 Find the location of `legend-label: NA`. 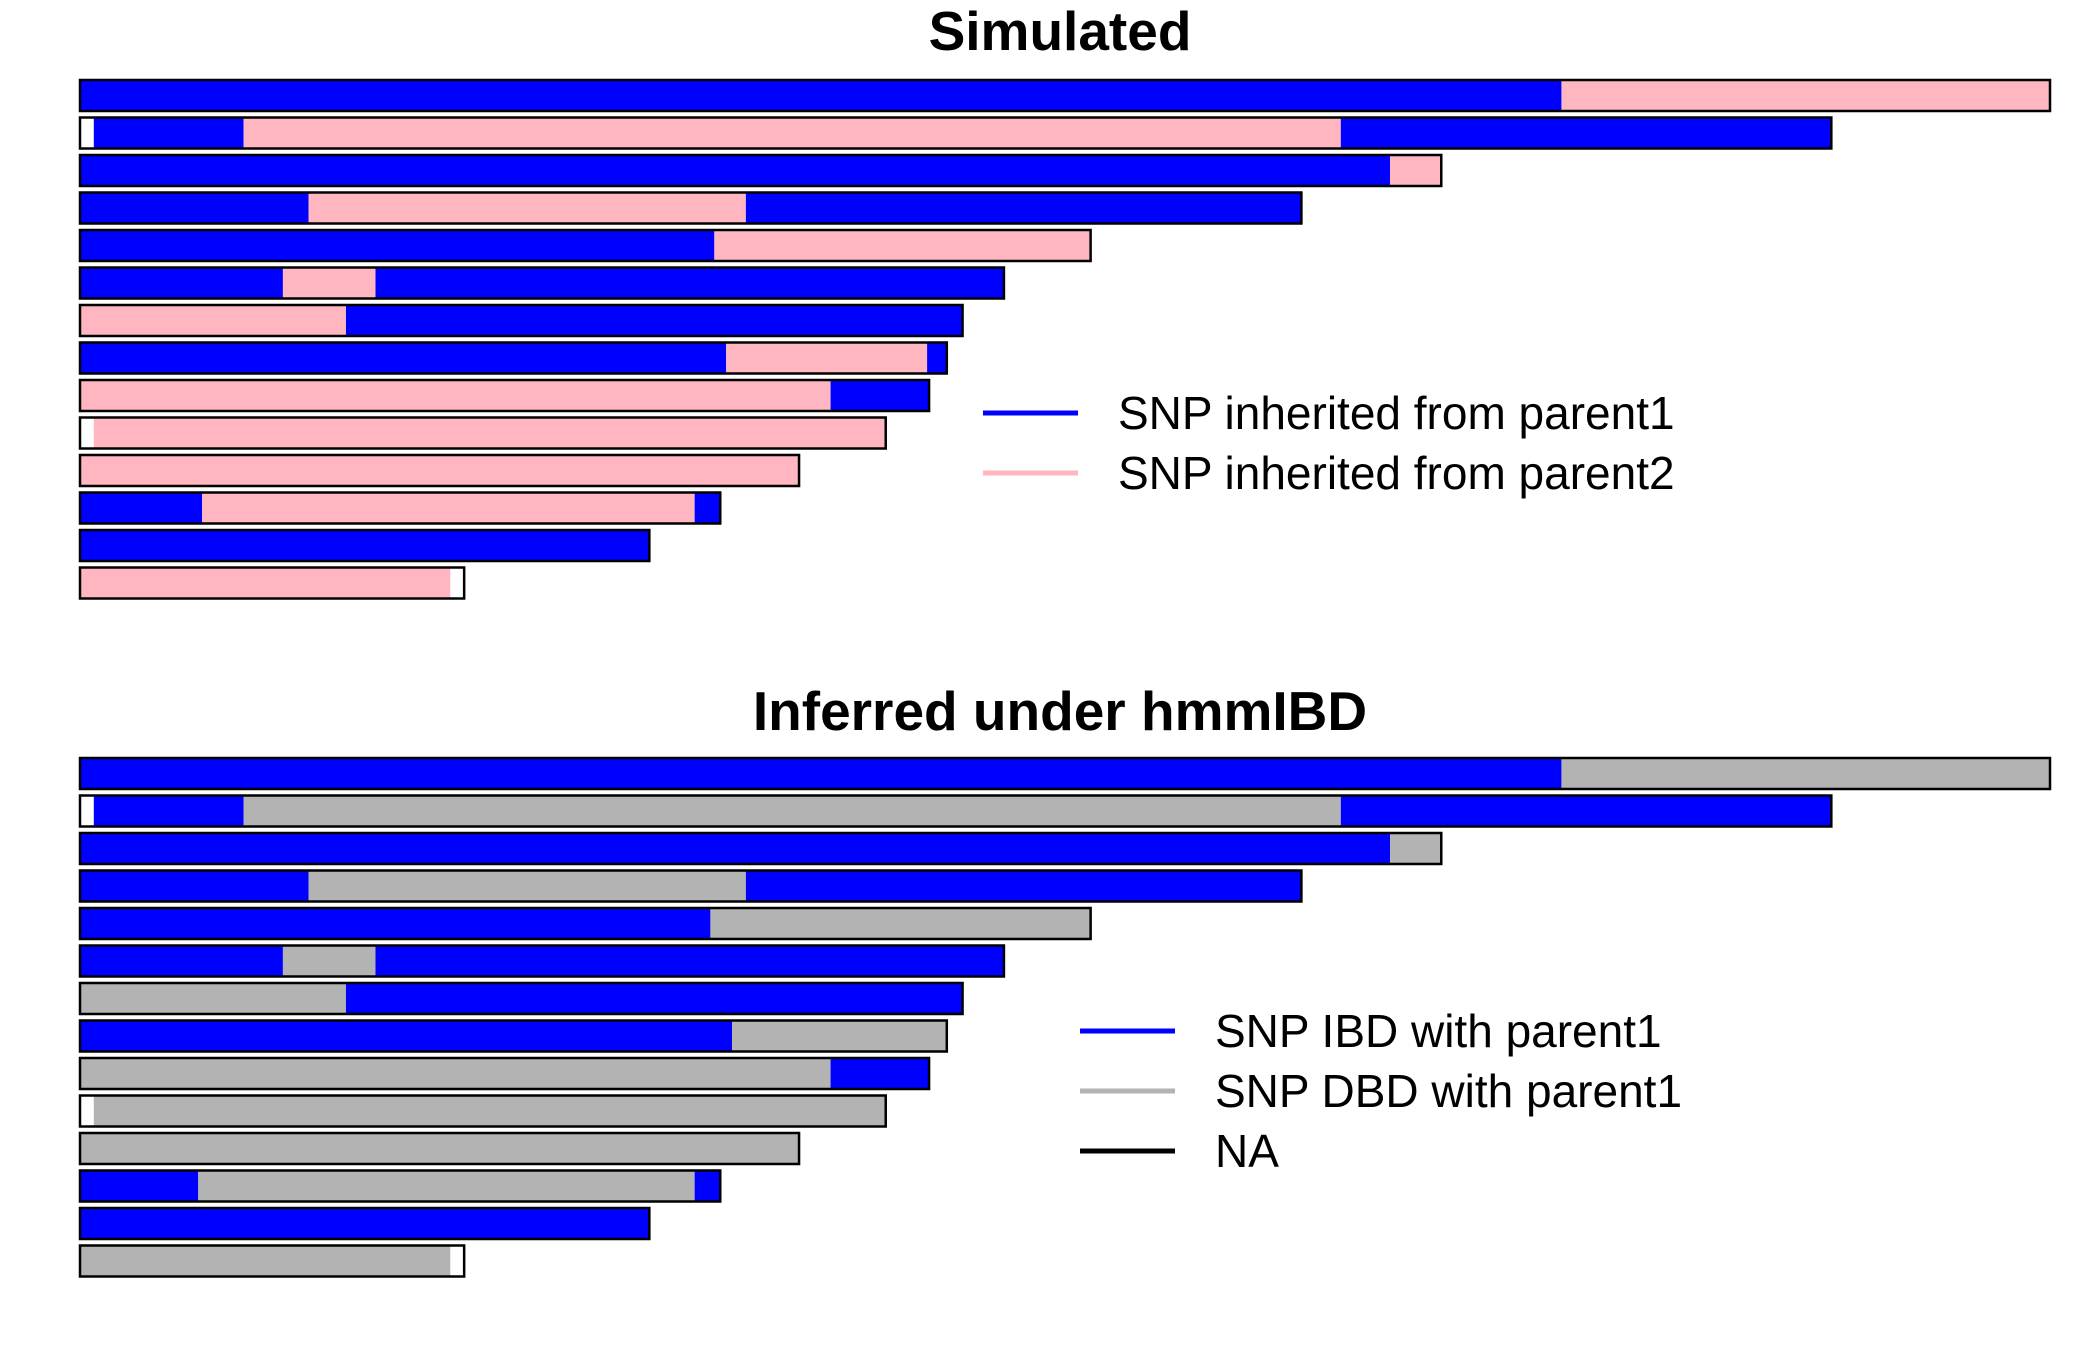

legend-label: NA is located at coordinates (1247, 1151).